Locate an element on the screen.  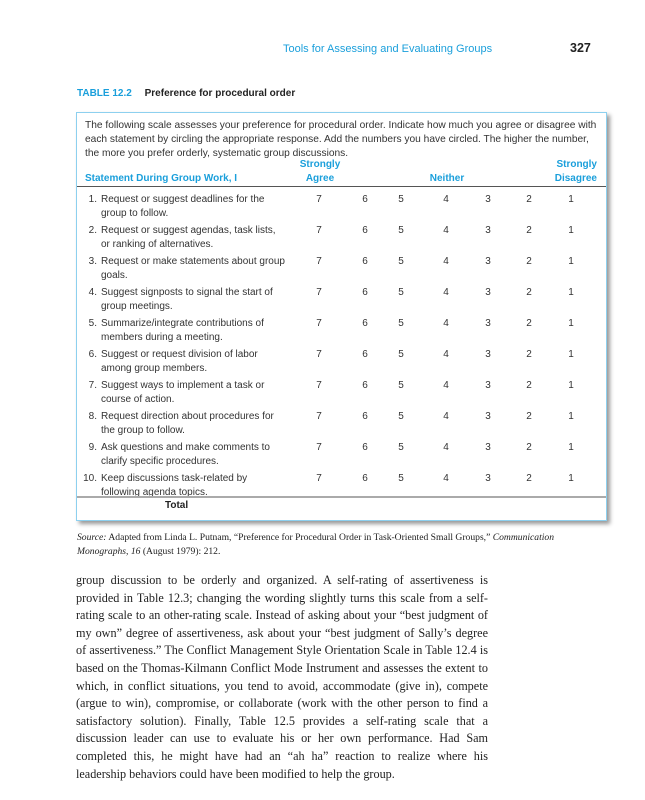
header-neither: Neither is located at coordinates (447, 178).